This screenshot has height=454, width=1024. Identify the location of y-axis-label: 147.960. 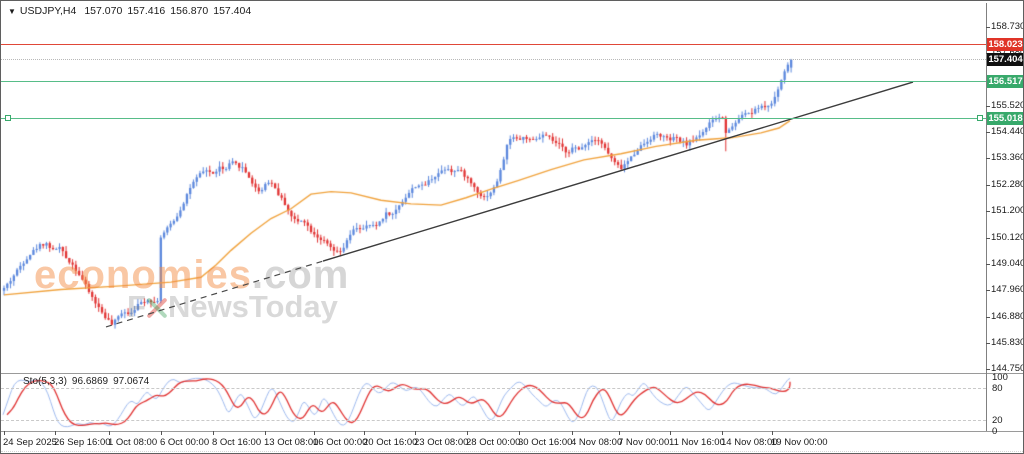
(1007, 290).